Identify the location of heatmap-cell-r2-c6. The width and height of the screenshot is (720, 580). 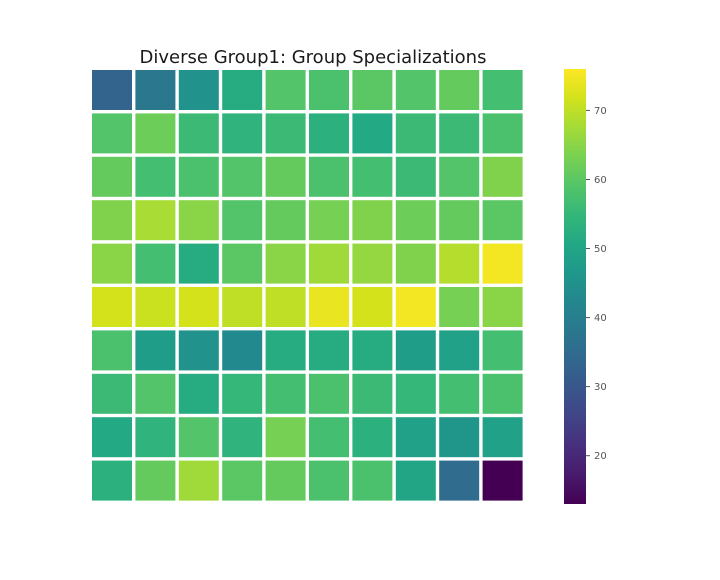
(372, 176).